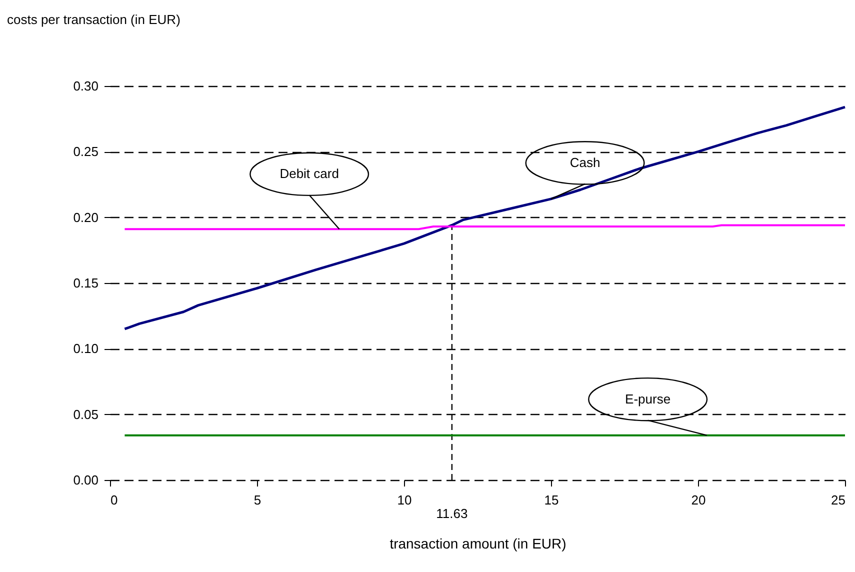  I want to click on x-tick-label: 10, so click(404, 500).